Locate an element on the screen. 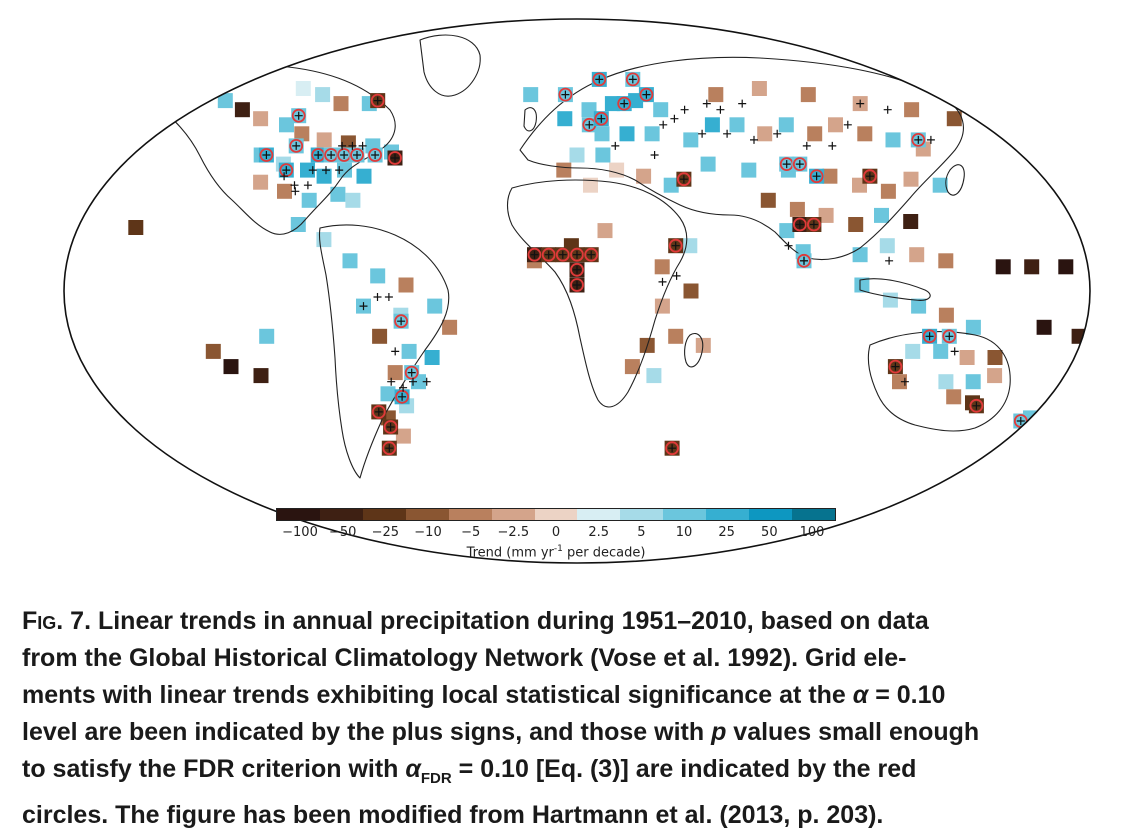 This screenshot has height=840, width=1125. colorbar-tick-label: 2.5 is located at coordinates (598, 532).